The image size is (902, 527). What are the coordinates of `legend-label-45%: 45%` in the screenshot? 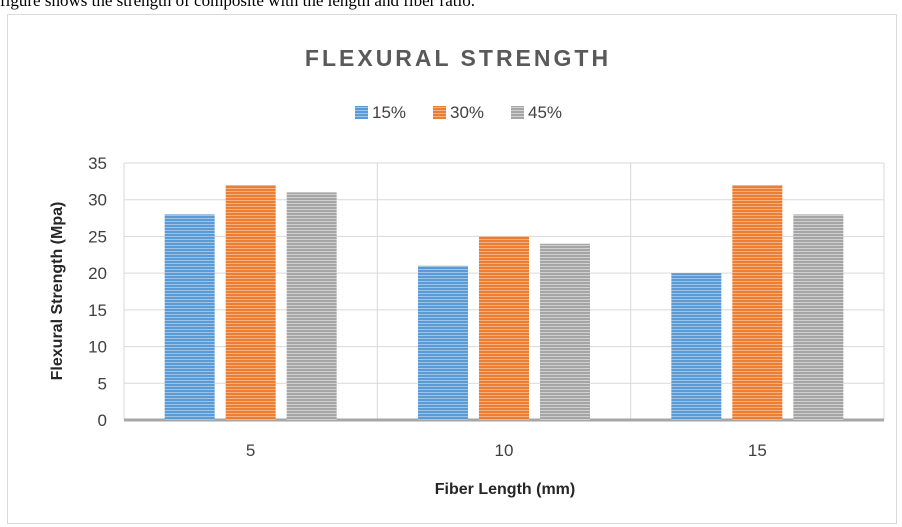 It's located at (545, 112).